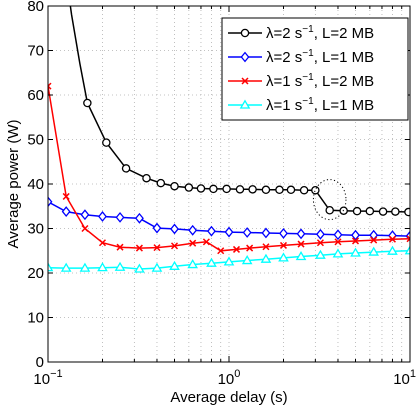 The height and width of the screenshot is (409, 418). I want to click on annotation-layer, so click(329, 200).